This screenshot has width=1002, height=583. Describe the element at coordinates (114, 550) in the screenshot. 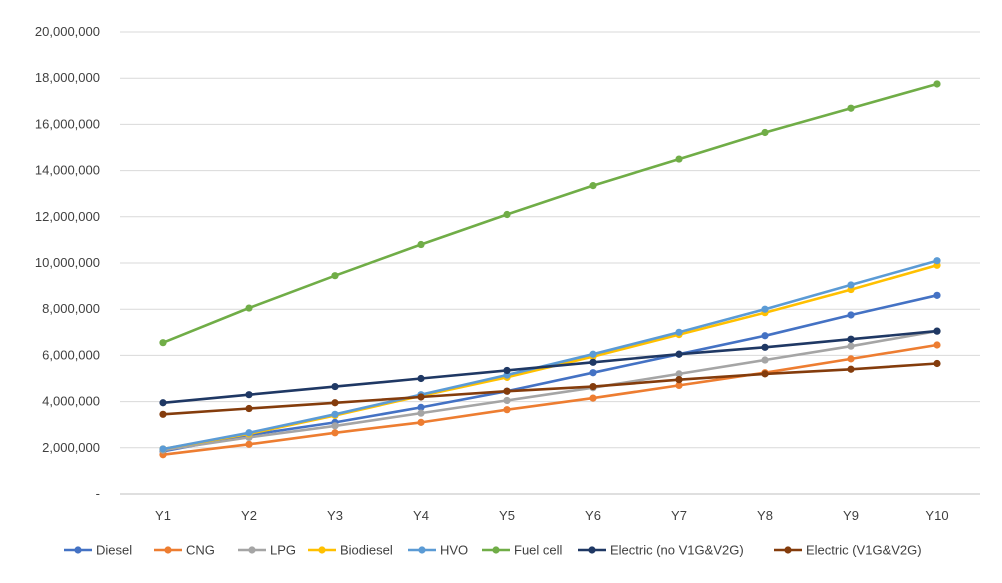

I see `legend-label: Diesel` at that location.